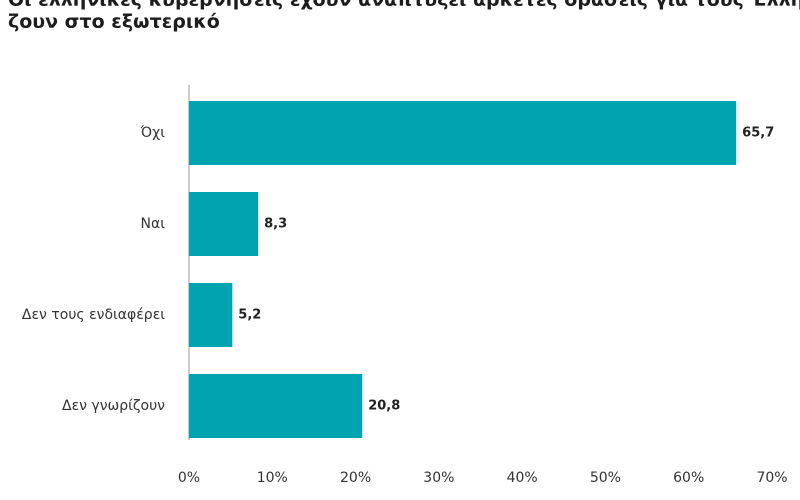 The image size is (800, 500). I want to click on y-tick-label: Ναι, so click(153, 224).